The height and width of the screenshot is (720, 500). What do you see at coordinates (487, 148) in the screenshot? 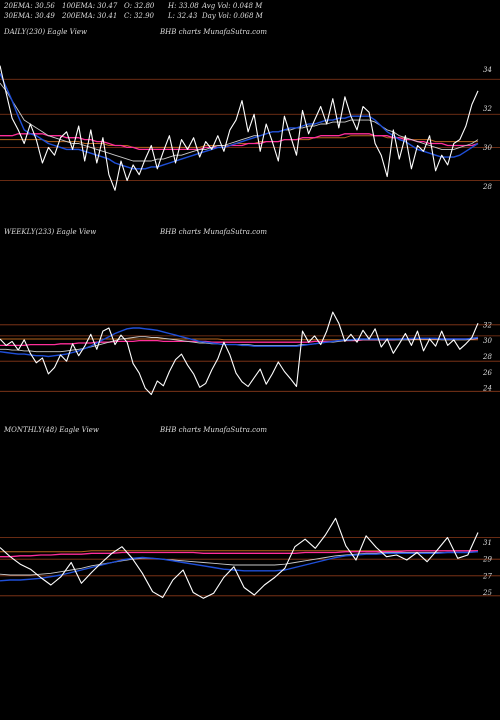
I see `daily-y-tick-1: 30` at bounding box center [487, 148].